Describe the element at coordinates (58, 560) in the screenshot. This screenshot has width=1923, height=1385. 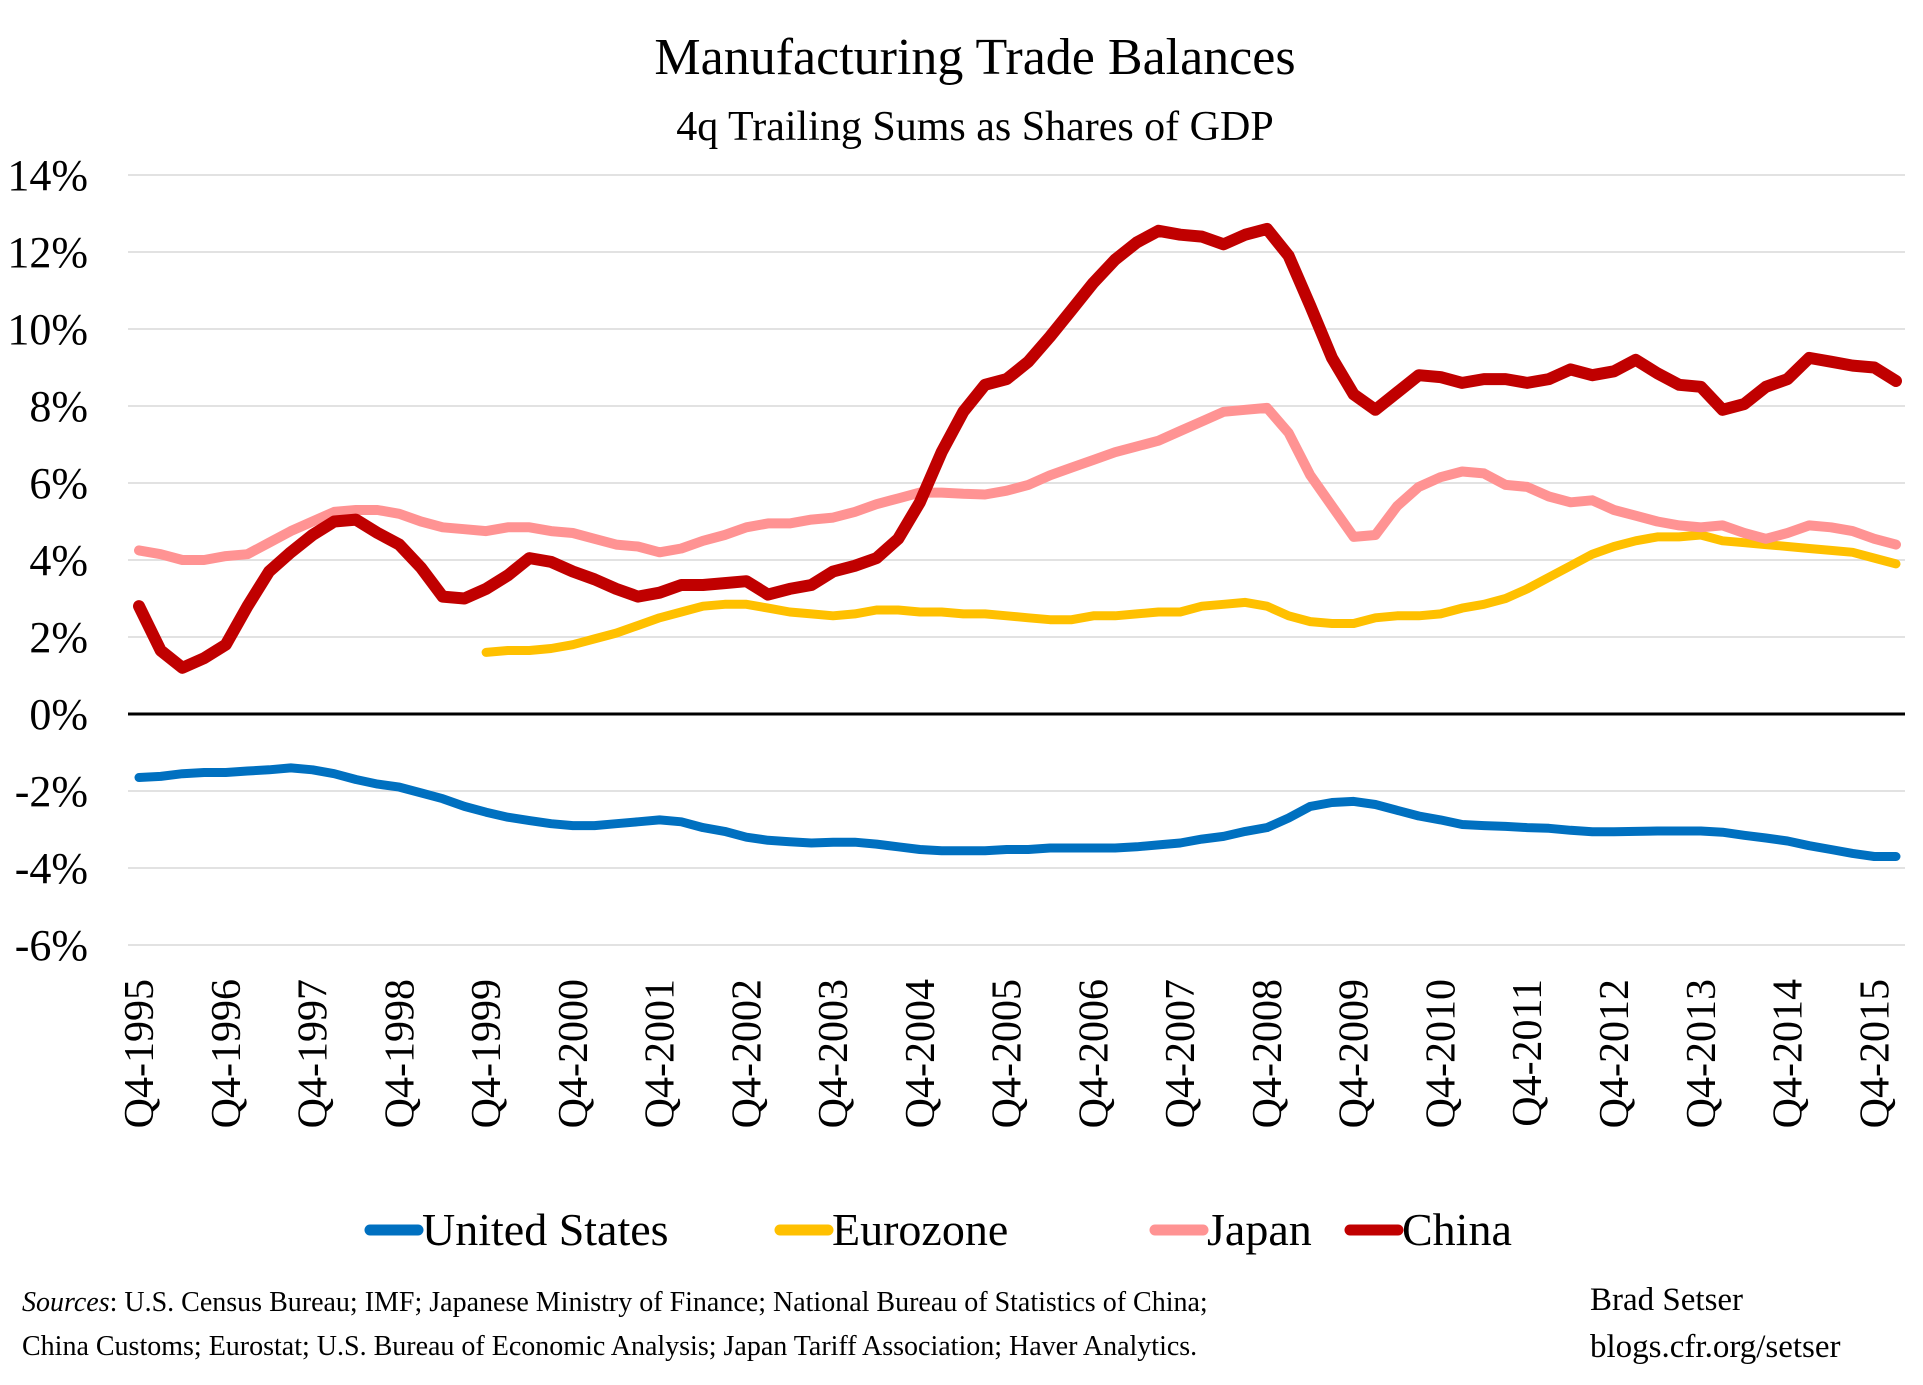
I see `y-tick-label: 4%` at that location.